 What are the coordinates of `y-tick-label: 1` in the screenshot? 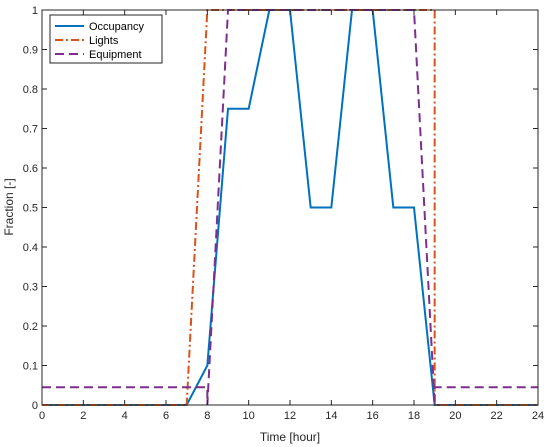 It's located at (35, 11).